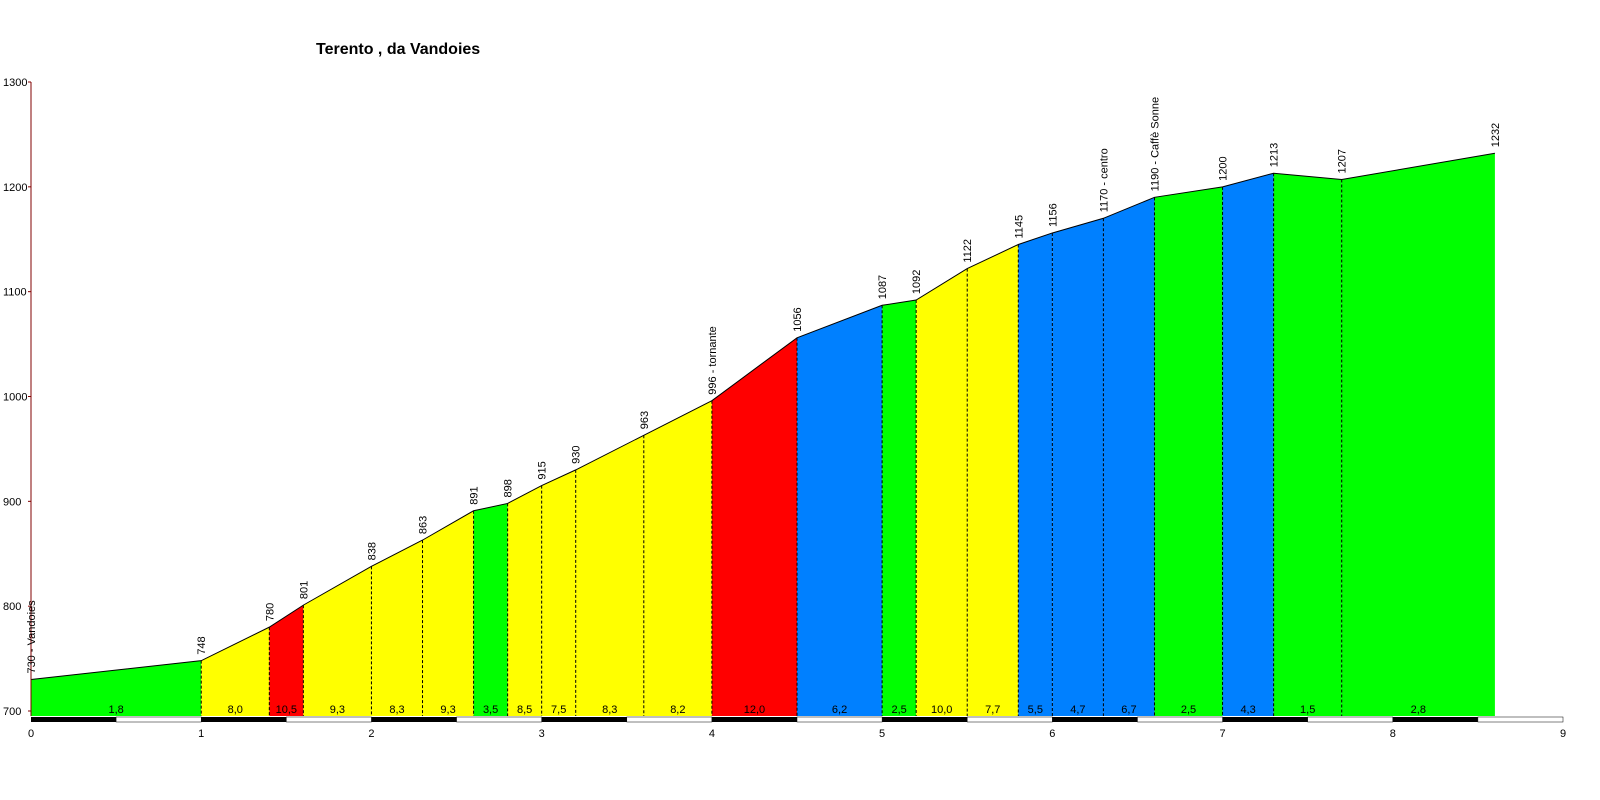 Image resolution: width=1600 pixels, height=800 pixels. I want to click on gradient-label: 1,8, so click(115, 710).